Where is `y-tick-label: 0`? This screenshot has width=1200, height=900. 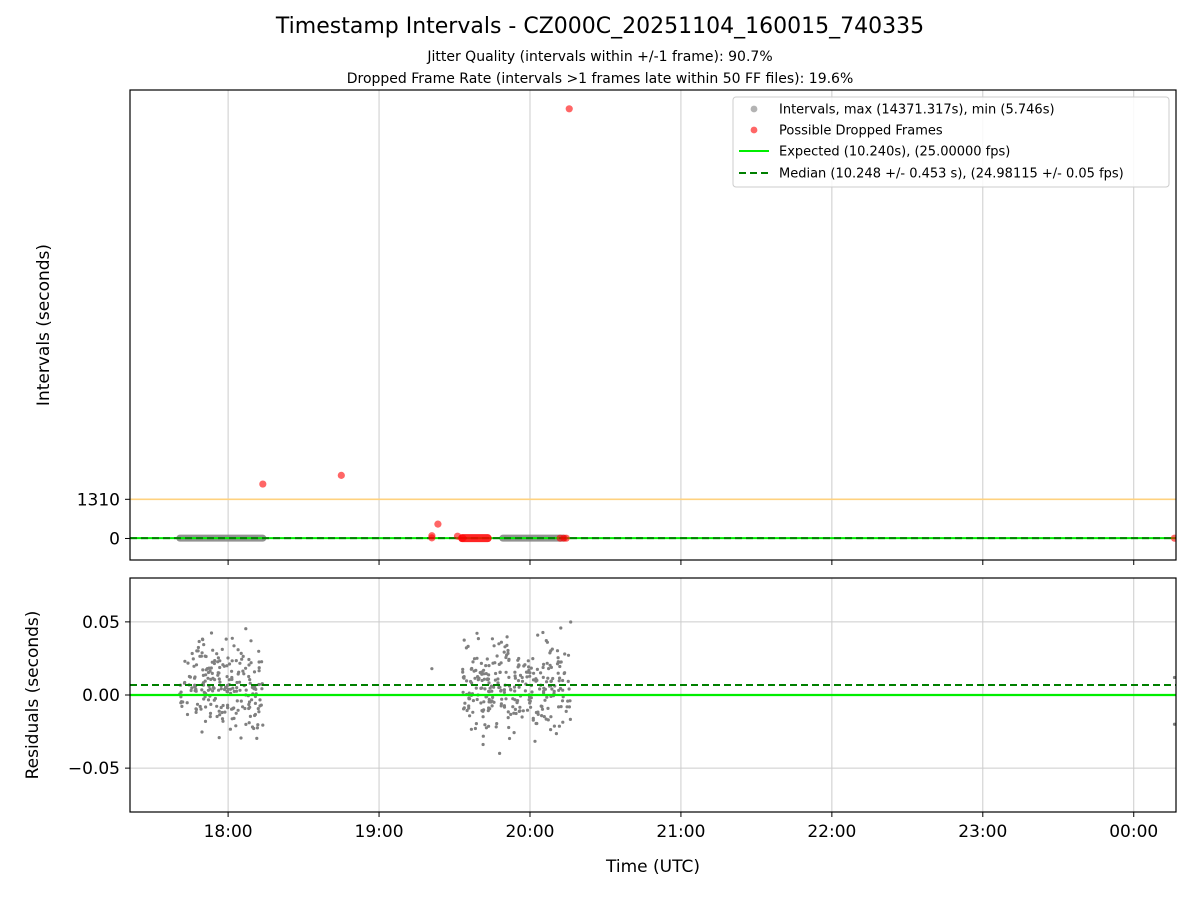
y-tick-label: 0 is located at coordinates (114, 539).